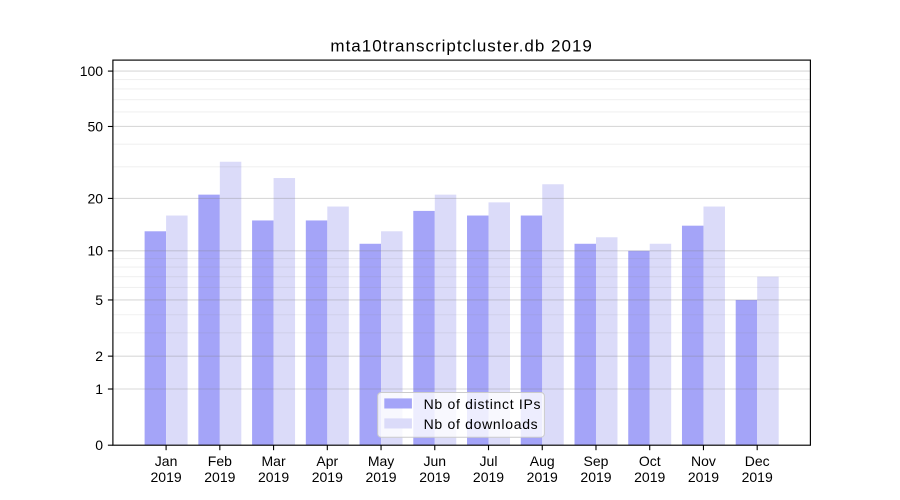 This screenshot has width=900, height=500. Describe the element at coordinates (99, 300) in the screenshot. I see `svg-text: 5` at that location.